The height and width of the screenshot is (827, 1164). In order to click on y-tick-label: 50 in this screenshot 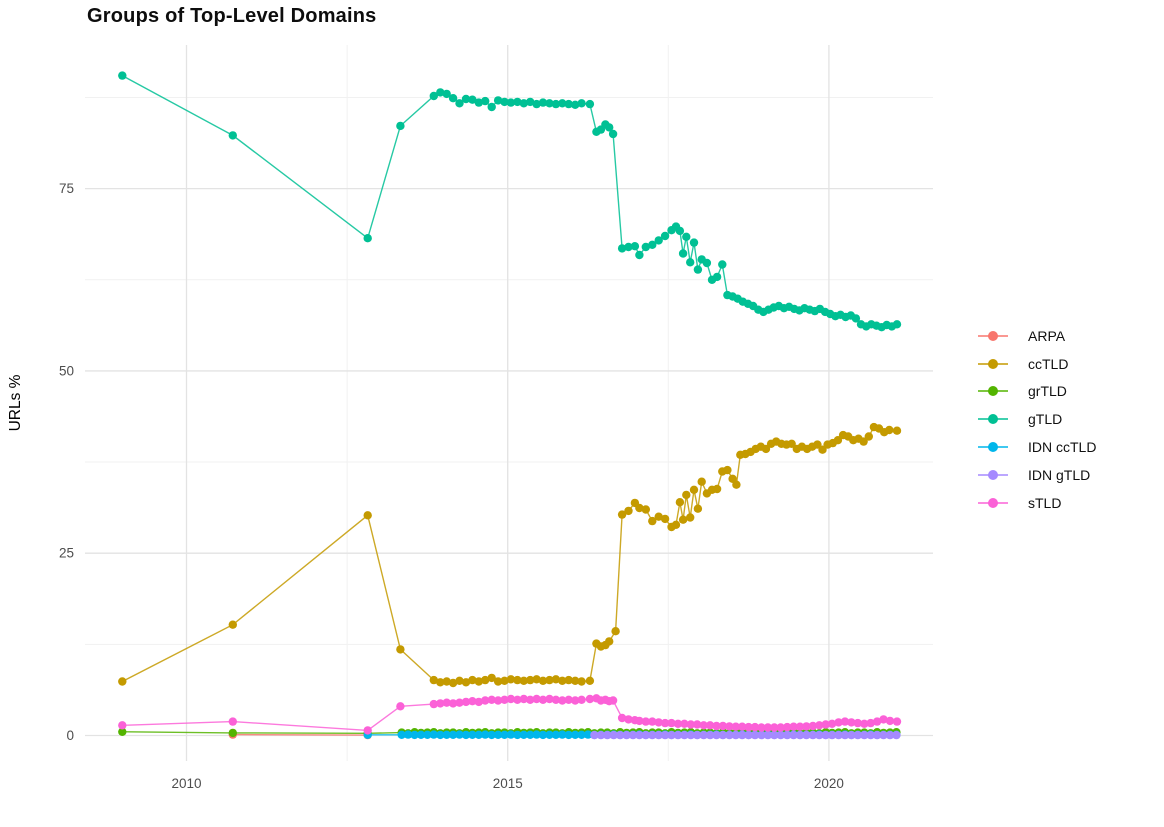, I will do `click(66, 370)`.